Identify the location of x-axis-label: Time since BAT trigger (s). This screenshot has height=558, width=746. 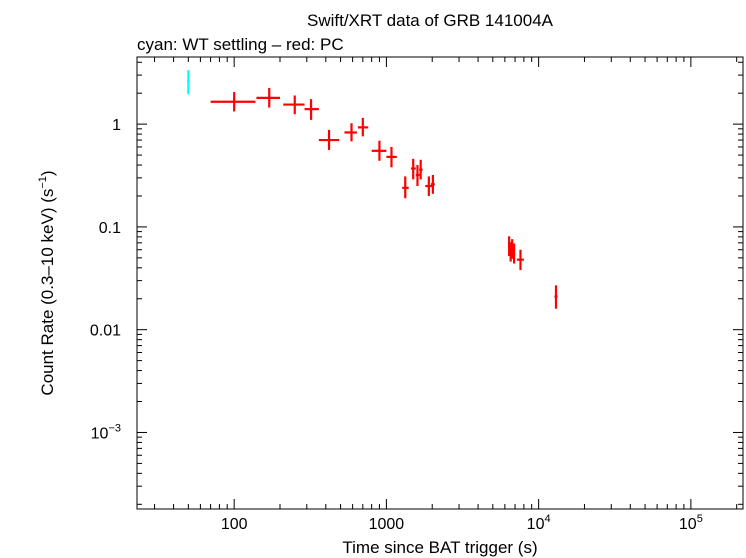
(439, 547).